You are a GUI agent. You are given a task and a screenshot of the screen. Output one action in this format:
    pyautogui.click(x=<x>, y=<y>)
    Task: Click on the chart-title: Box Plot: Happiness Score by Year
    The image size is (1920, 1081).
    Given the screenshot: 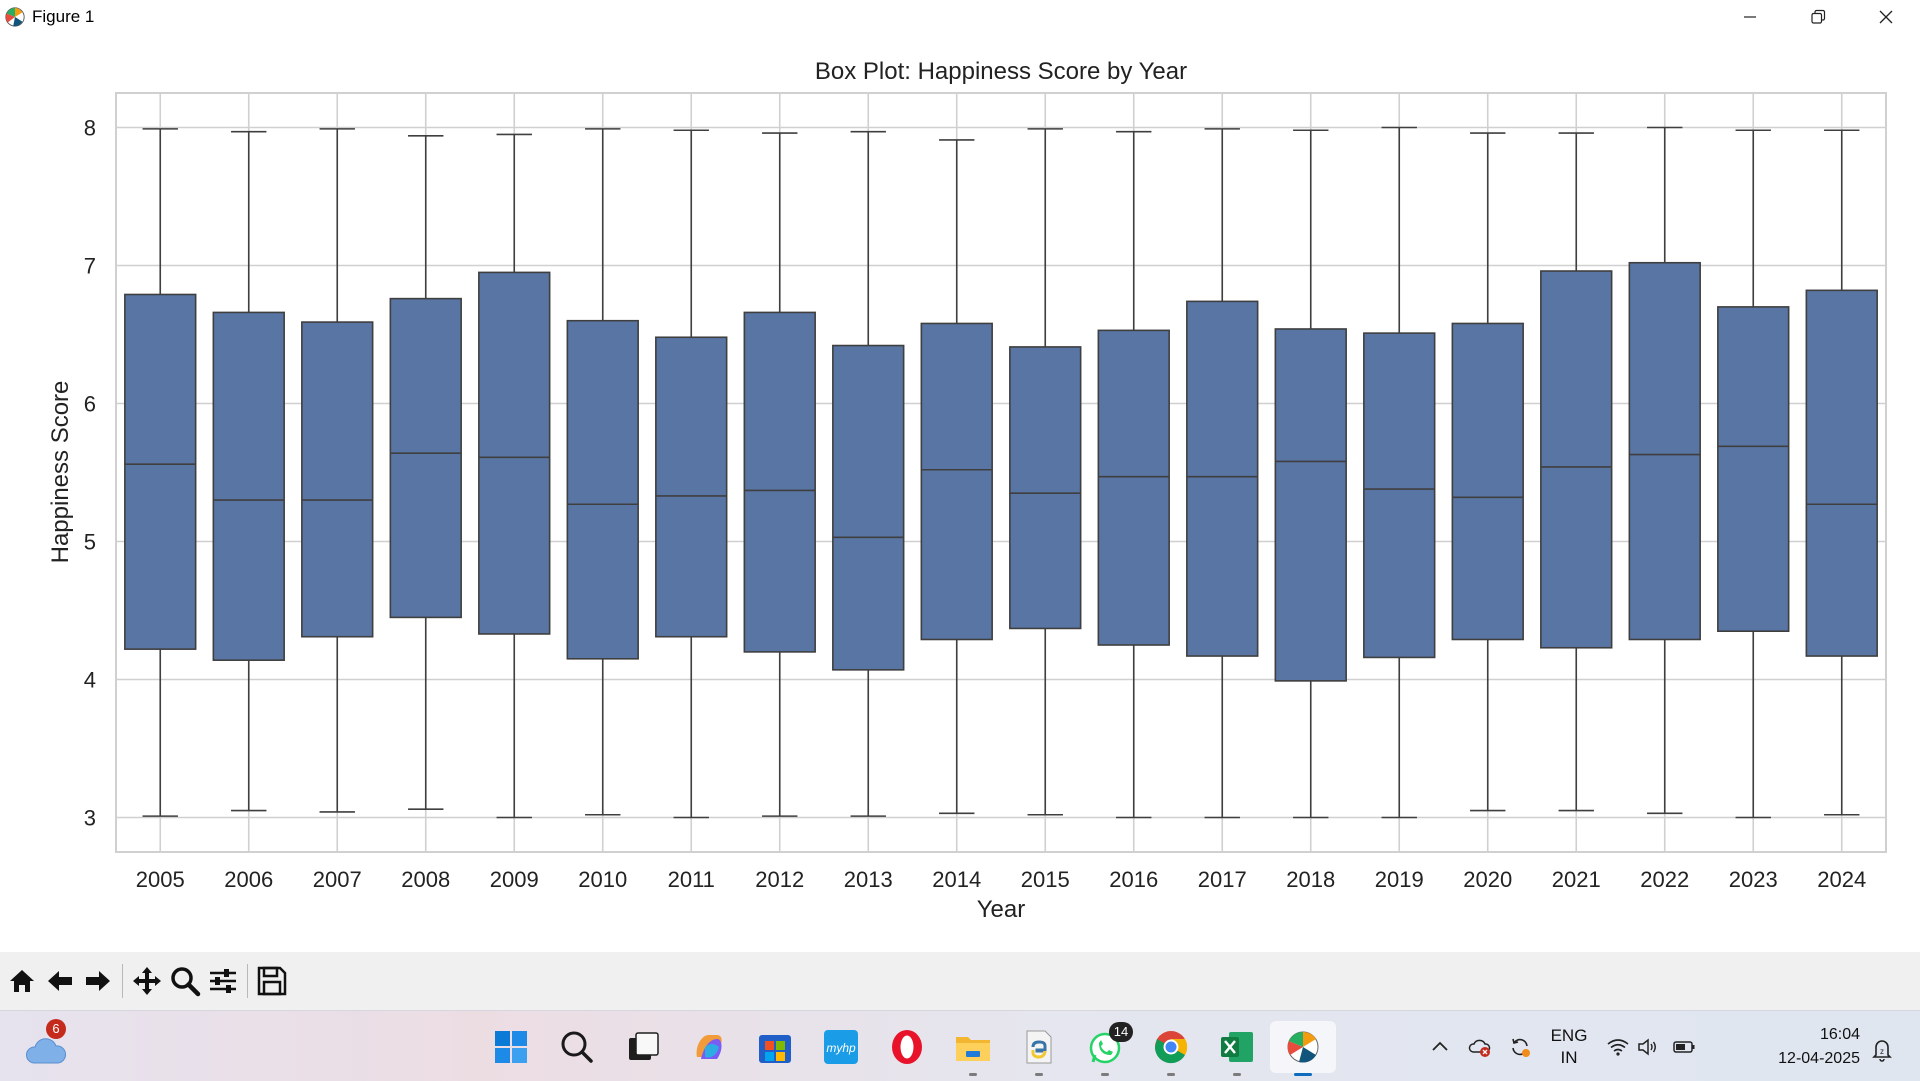 What is the action you would take?
    pyautogui.click(x=1001, y=71)
    